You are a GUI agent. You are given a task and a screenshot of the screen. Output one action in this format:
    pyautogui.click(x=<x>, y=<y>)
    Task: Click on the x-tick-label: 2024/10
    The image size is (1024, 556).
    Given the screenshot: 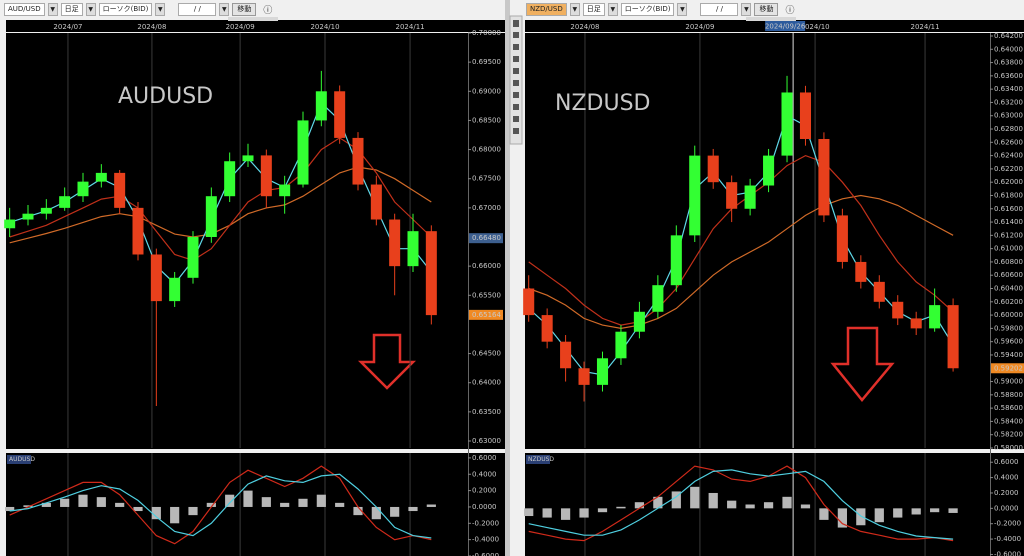 What is the action you would take?
    pyautogui.click(x=815, y=27)
    